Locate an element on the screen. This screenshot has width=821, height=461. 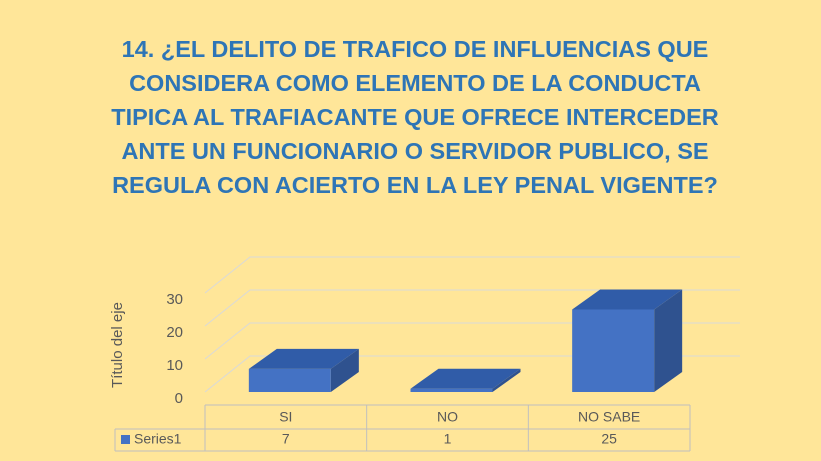
x-tick-label: NO is located at coordinates (447, 417).